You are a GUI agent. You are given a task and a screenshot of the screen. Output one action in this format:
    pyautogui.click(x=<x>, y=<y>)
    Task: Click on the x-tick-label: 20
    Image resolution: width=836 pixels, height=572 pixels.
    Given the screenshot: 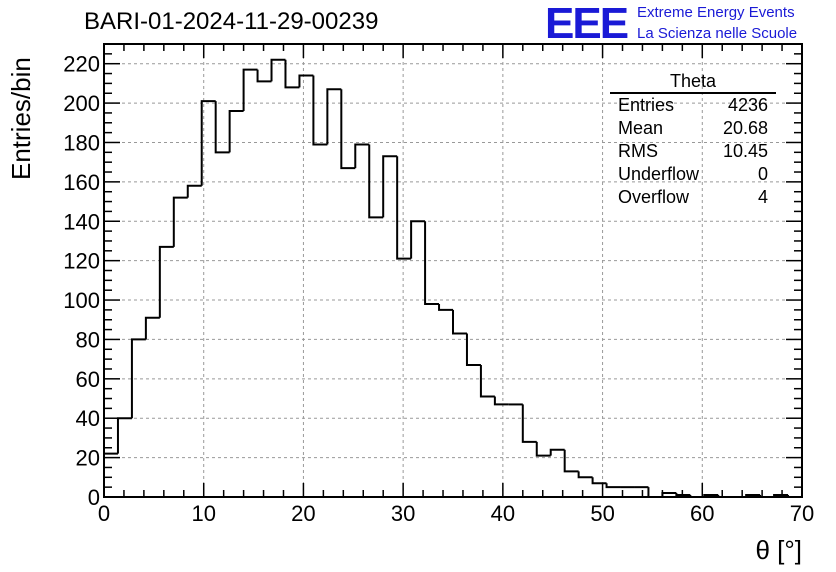 What is the action you would take?
    pyautogui.click(x=303, y=513)
    